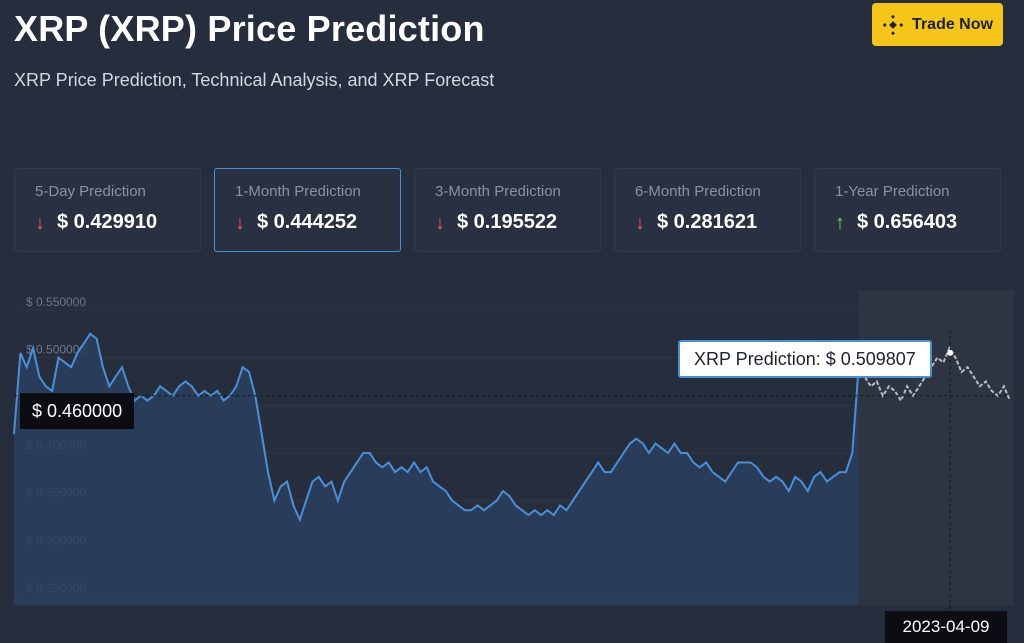  What do you see at coordinates (498, 191) in the screenshot?
I see `card-label: 3-Month Prediction` at bounding box center [498, 191].